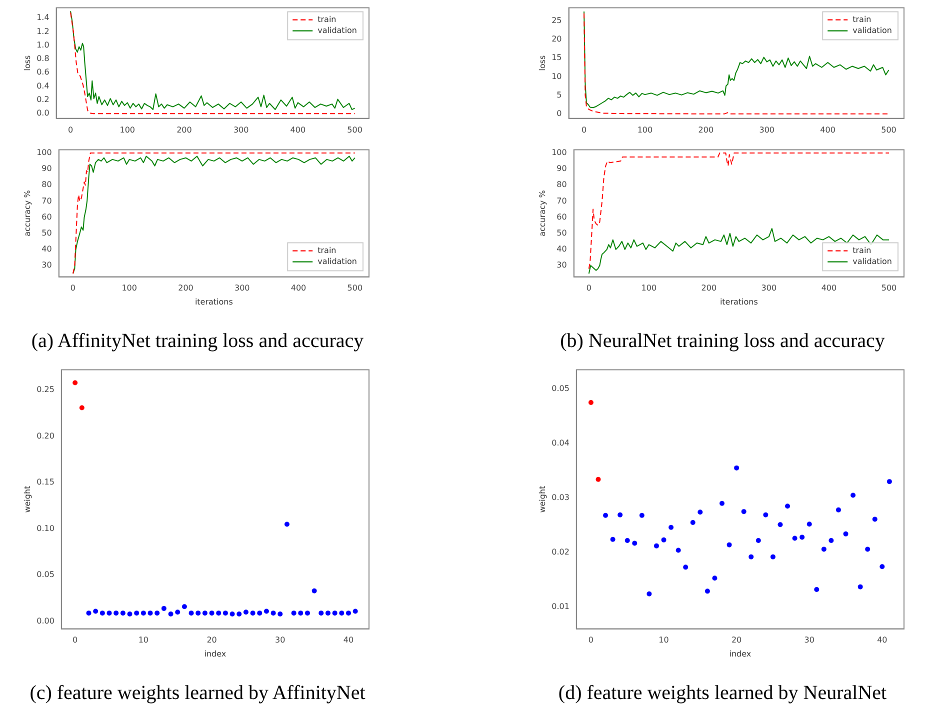 The width and height of the screenshot is (943, 721). I want to click on y-axis-title: loss, so click(542, 63).